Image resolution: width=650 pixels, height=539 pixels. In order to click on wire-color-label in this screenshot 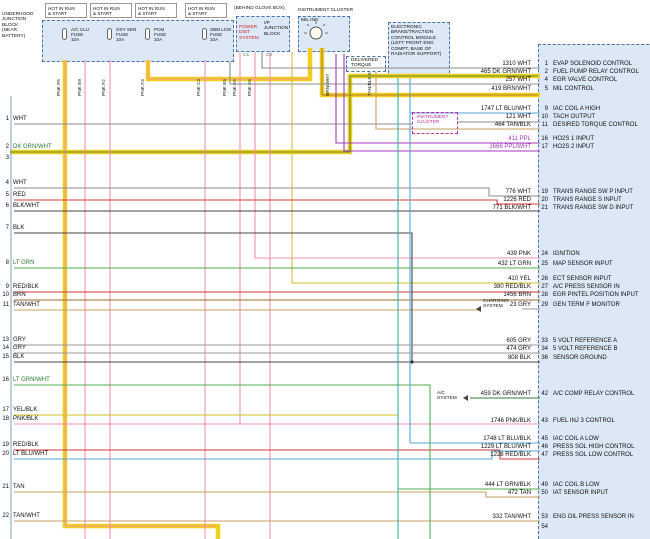, I will do `click(11, 158)`.